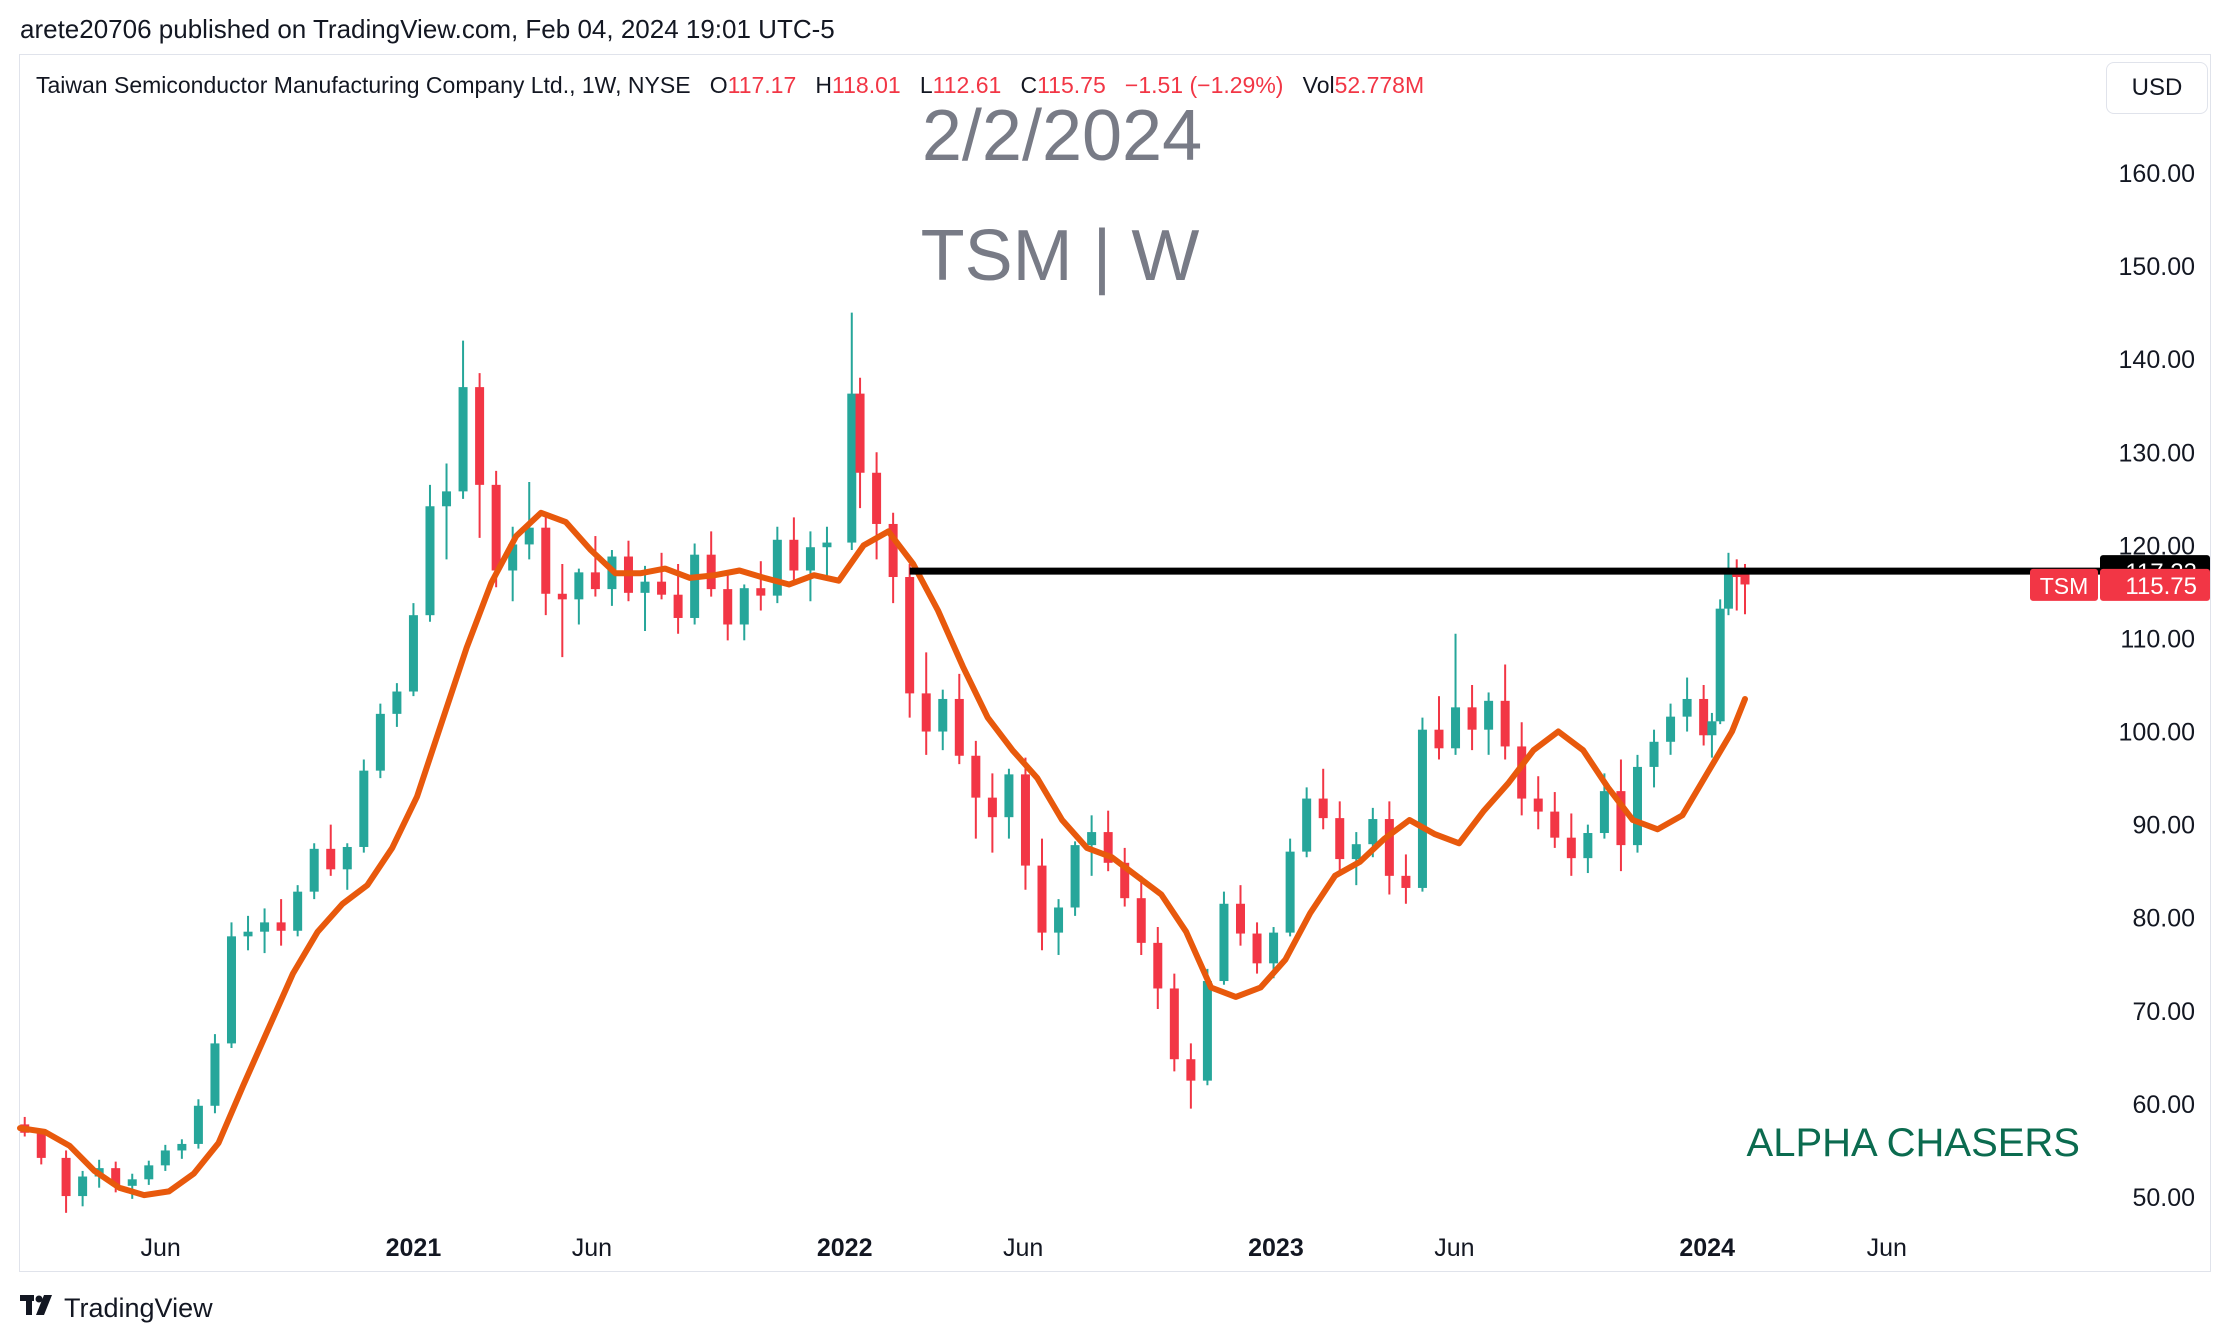 This screenshot has width=2230, height=1340. What do you see at coordinates (718, 85) in the screenshot?
I see `open-label: O` at bounding box center [718, 85].